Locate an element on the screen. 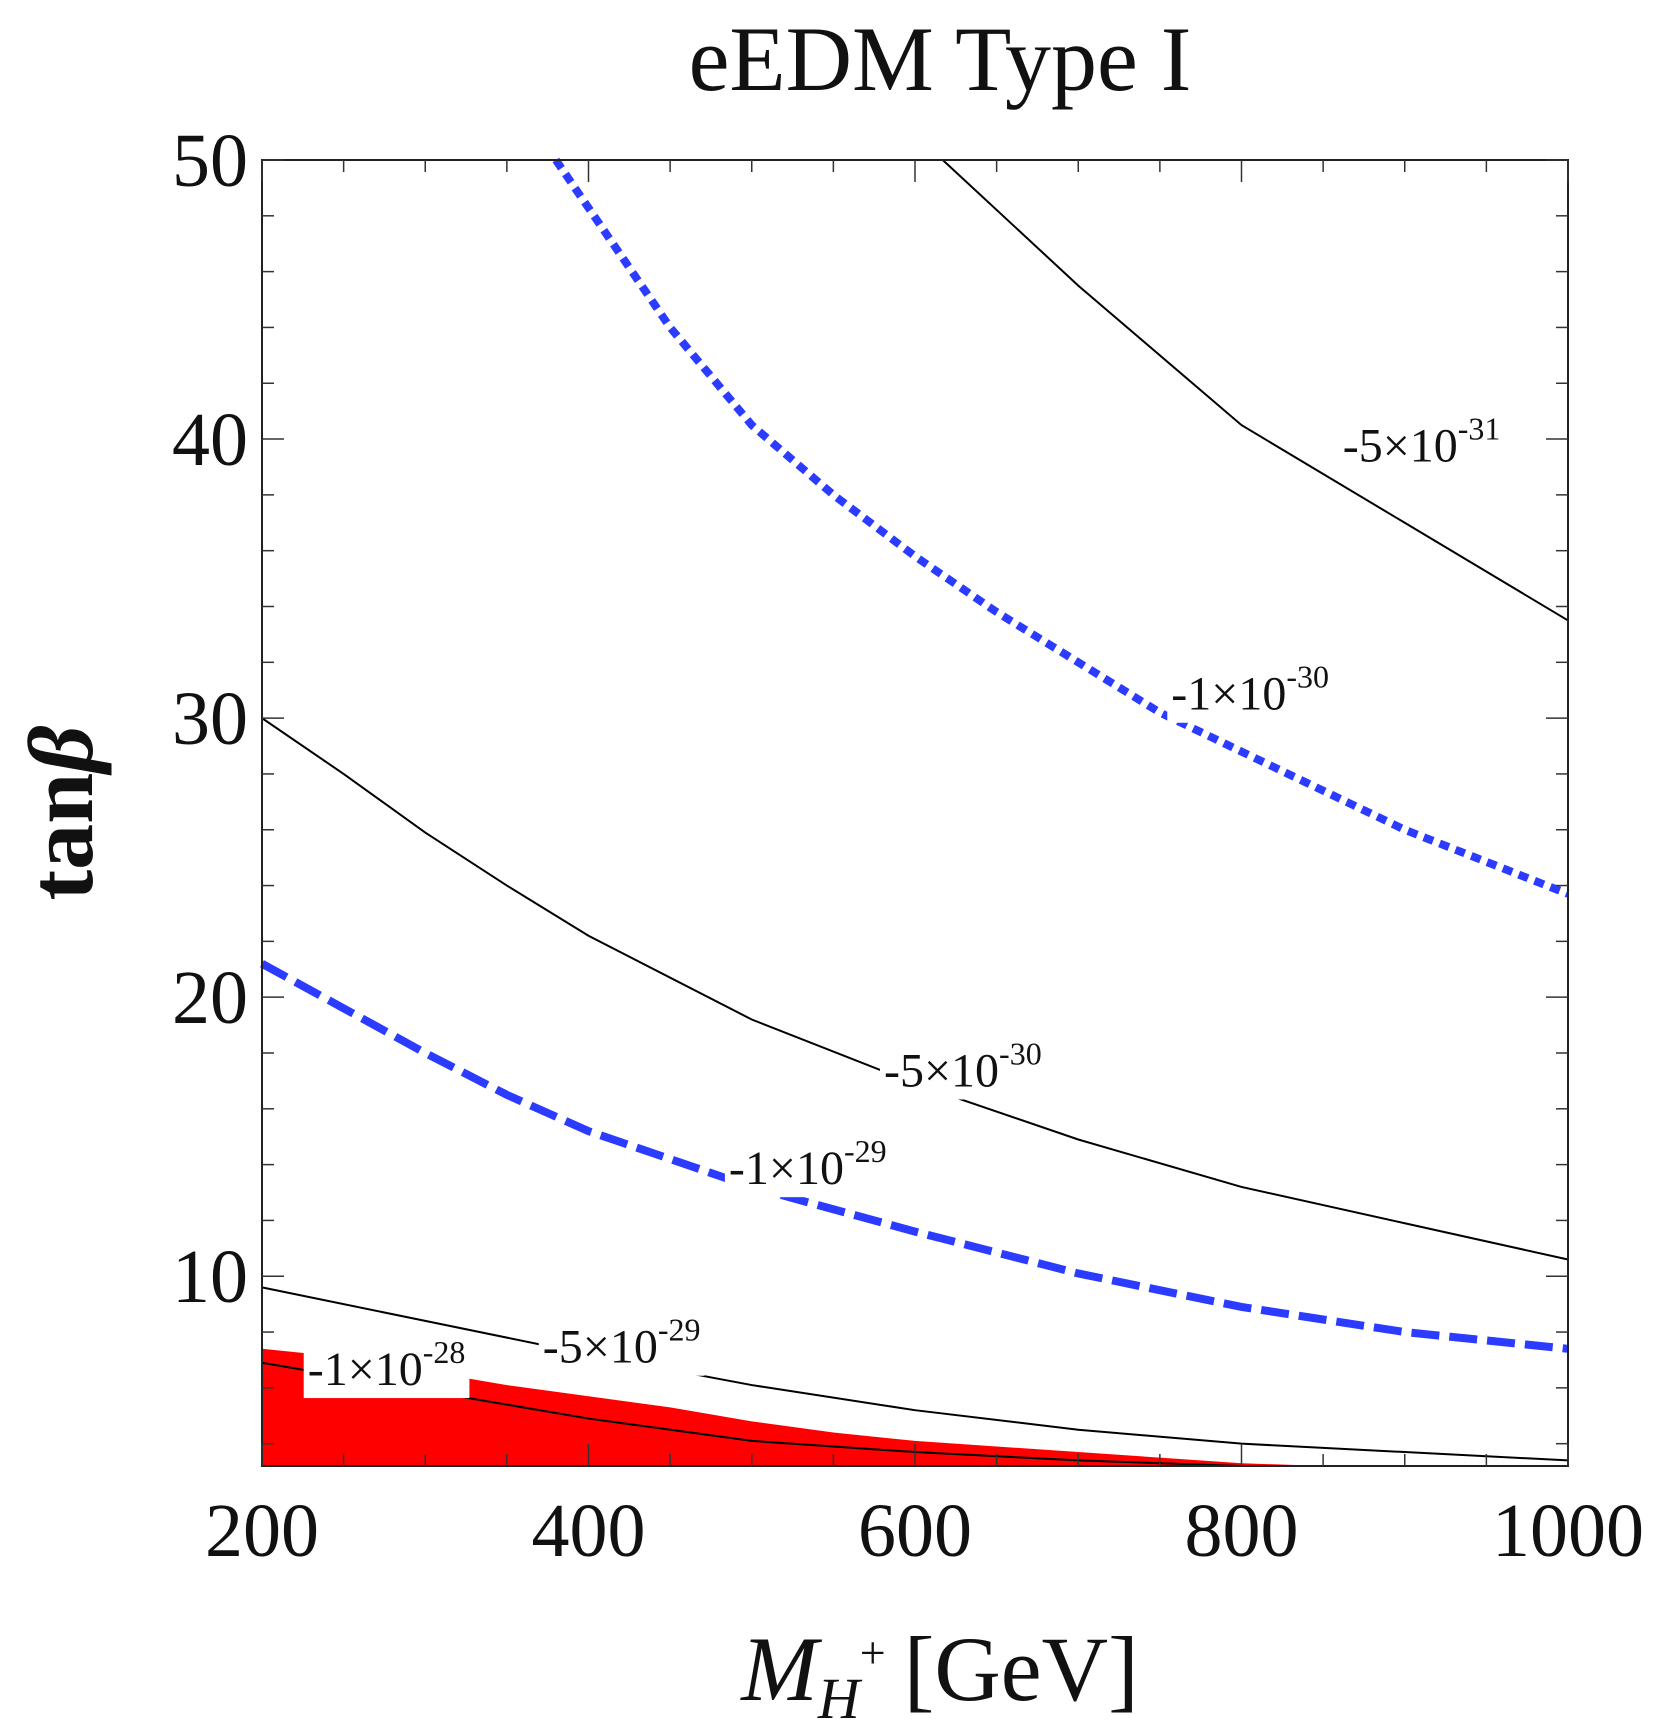 This screenshot has height=1727, width=1660. y-axis-label: tanβ is located at coordinates (61, 813).